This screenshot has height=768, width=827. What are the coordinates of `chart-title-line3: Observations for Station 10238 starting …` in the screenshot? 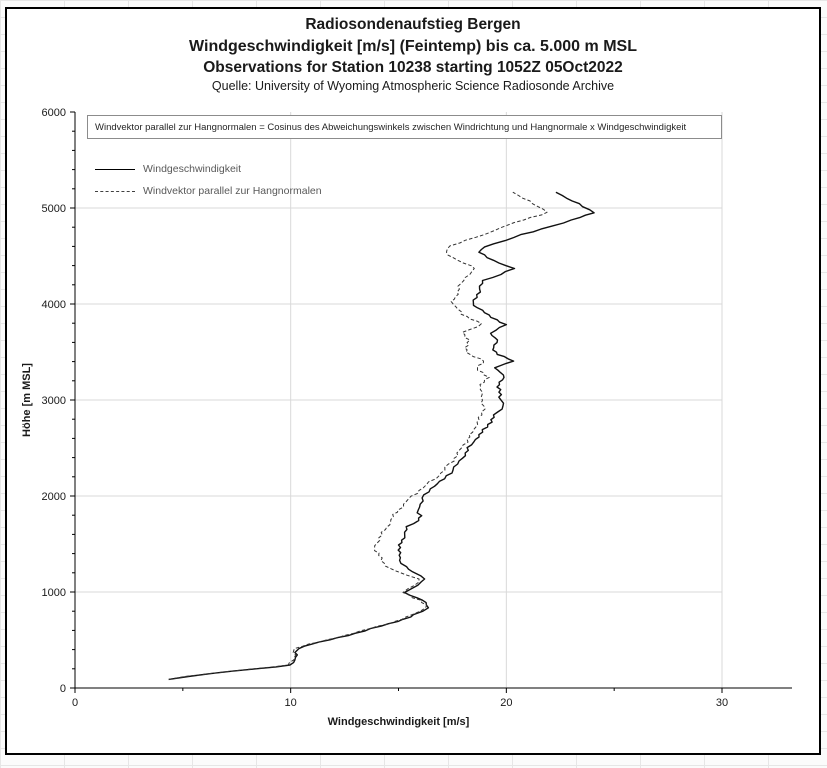 It's located at (413, 67).